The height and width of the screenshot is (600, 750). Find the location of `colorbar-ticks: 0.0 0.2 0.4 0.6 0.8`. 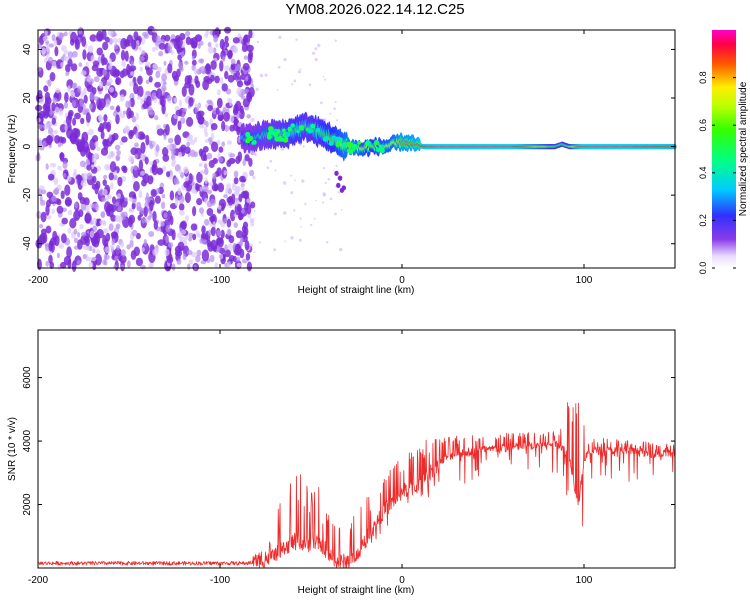

colorbar-ticks: 0.0 0.2 0.4 0.6 0.8 is located at coordinates (717, 172).